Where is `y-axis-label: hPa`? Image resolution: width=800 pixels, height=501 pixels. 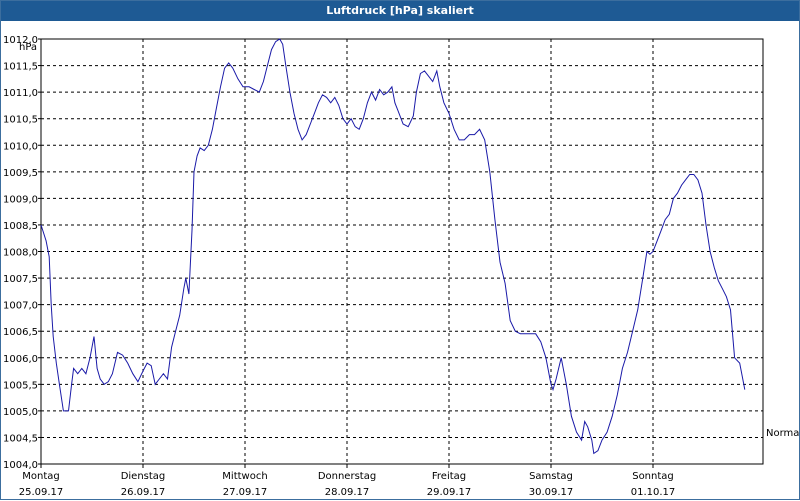 y-axis-label: hPa is located at coordinates (28, 47).